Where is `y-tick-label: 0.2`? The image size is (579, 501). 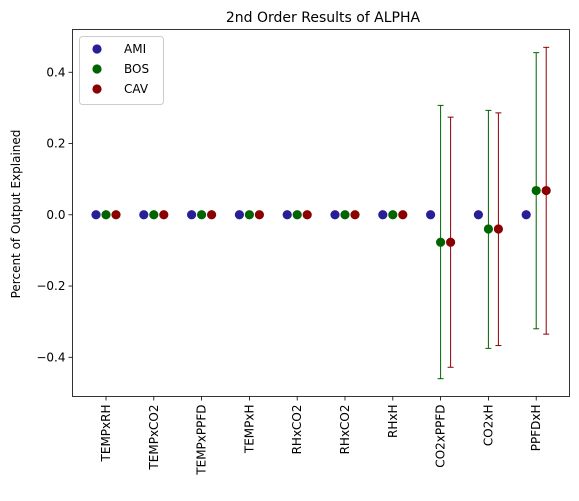
y-tick-label: 0.2 is located at coordinates (55, 144).